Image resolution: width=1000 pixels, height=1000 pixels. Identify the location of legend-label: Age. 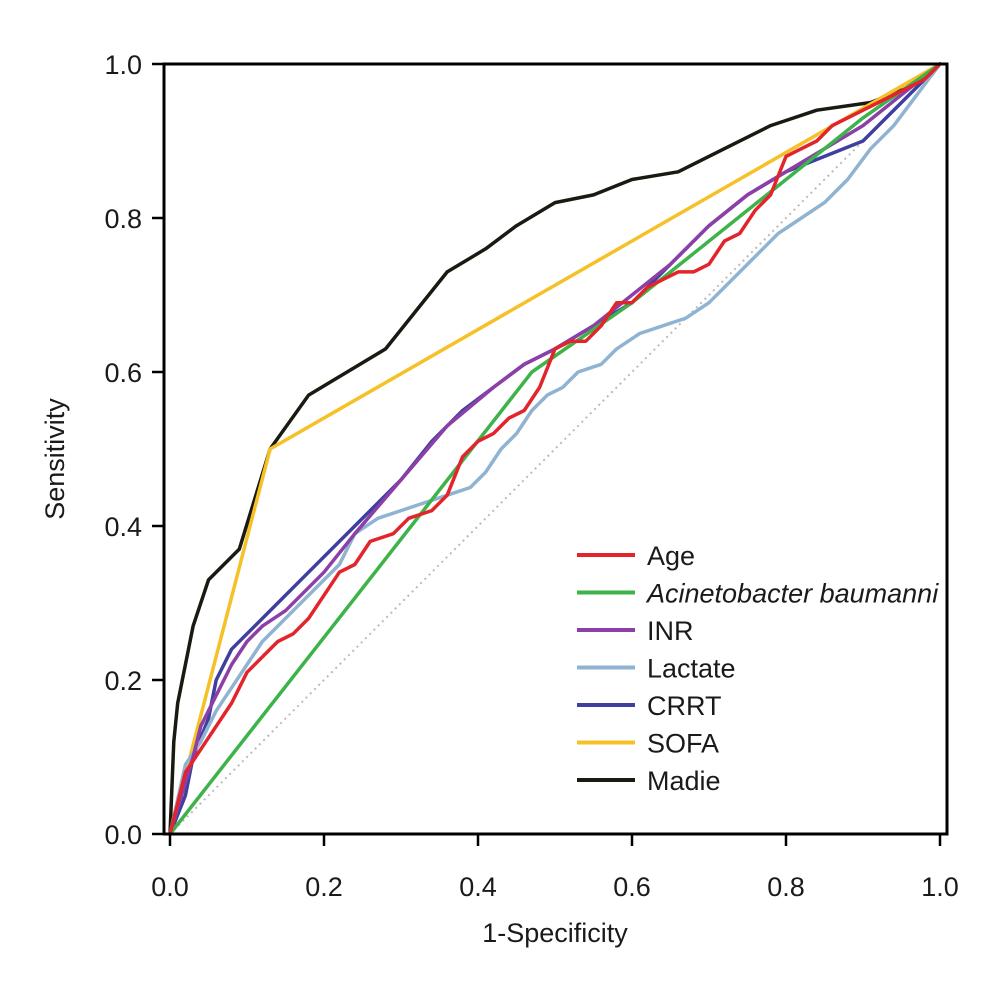
(671, 556).